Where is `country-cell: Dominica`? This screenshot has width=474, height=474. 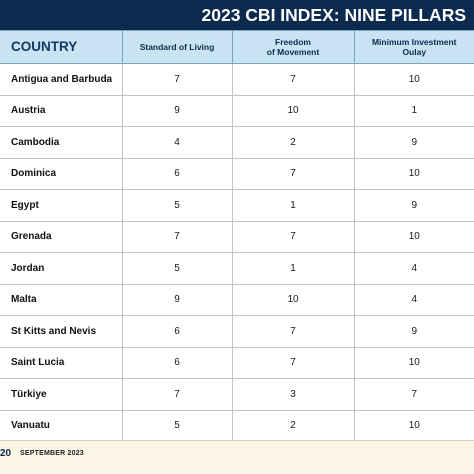 country-cell: Dominica is located at coordinates (61, 173).